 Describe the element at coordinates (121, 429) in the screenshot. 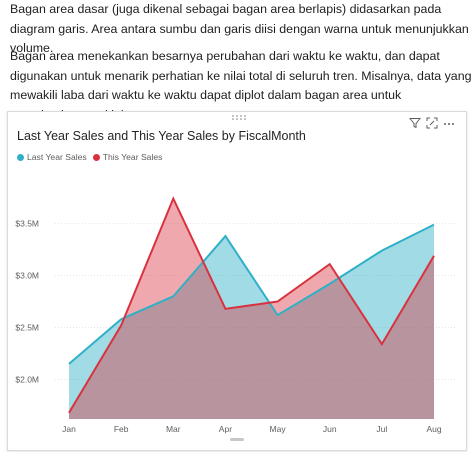

I see `x-tick-label: Feb` at that location.